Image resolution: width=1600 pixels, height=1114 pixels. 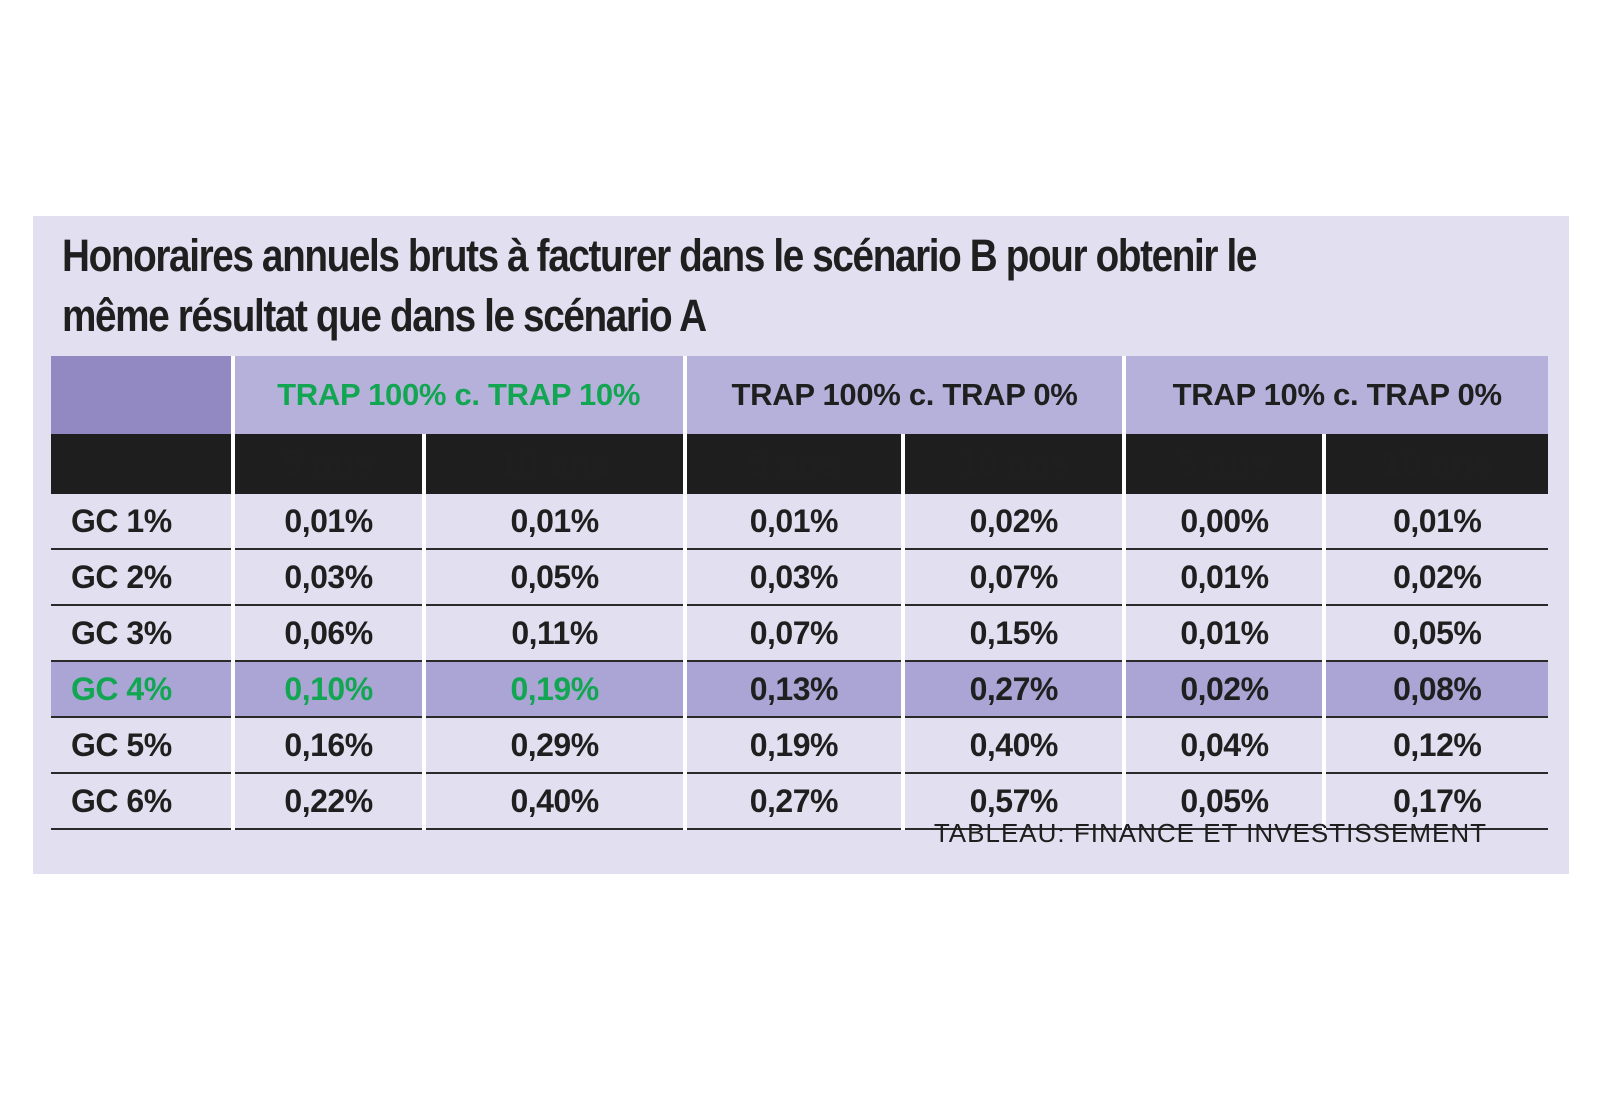 What do you see at coordinates (327, 745) in the screenshot?
I see `table-cell: 0,16%` at bounding box center [327, 745].